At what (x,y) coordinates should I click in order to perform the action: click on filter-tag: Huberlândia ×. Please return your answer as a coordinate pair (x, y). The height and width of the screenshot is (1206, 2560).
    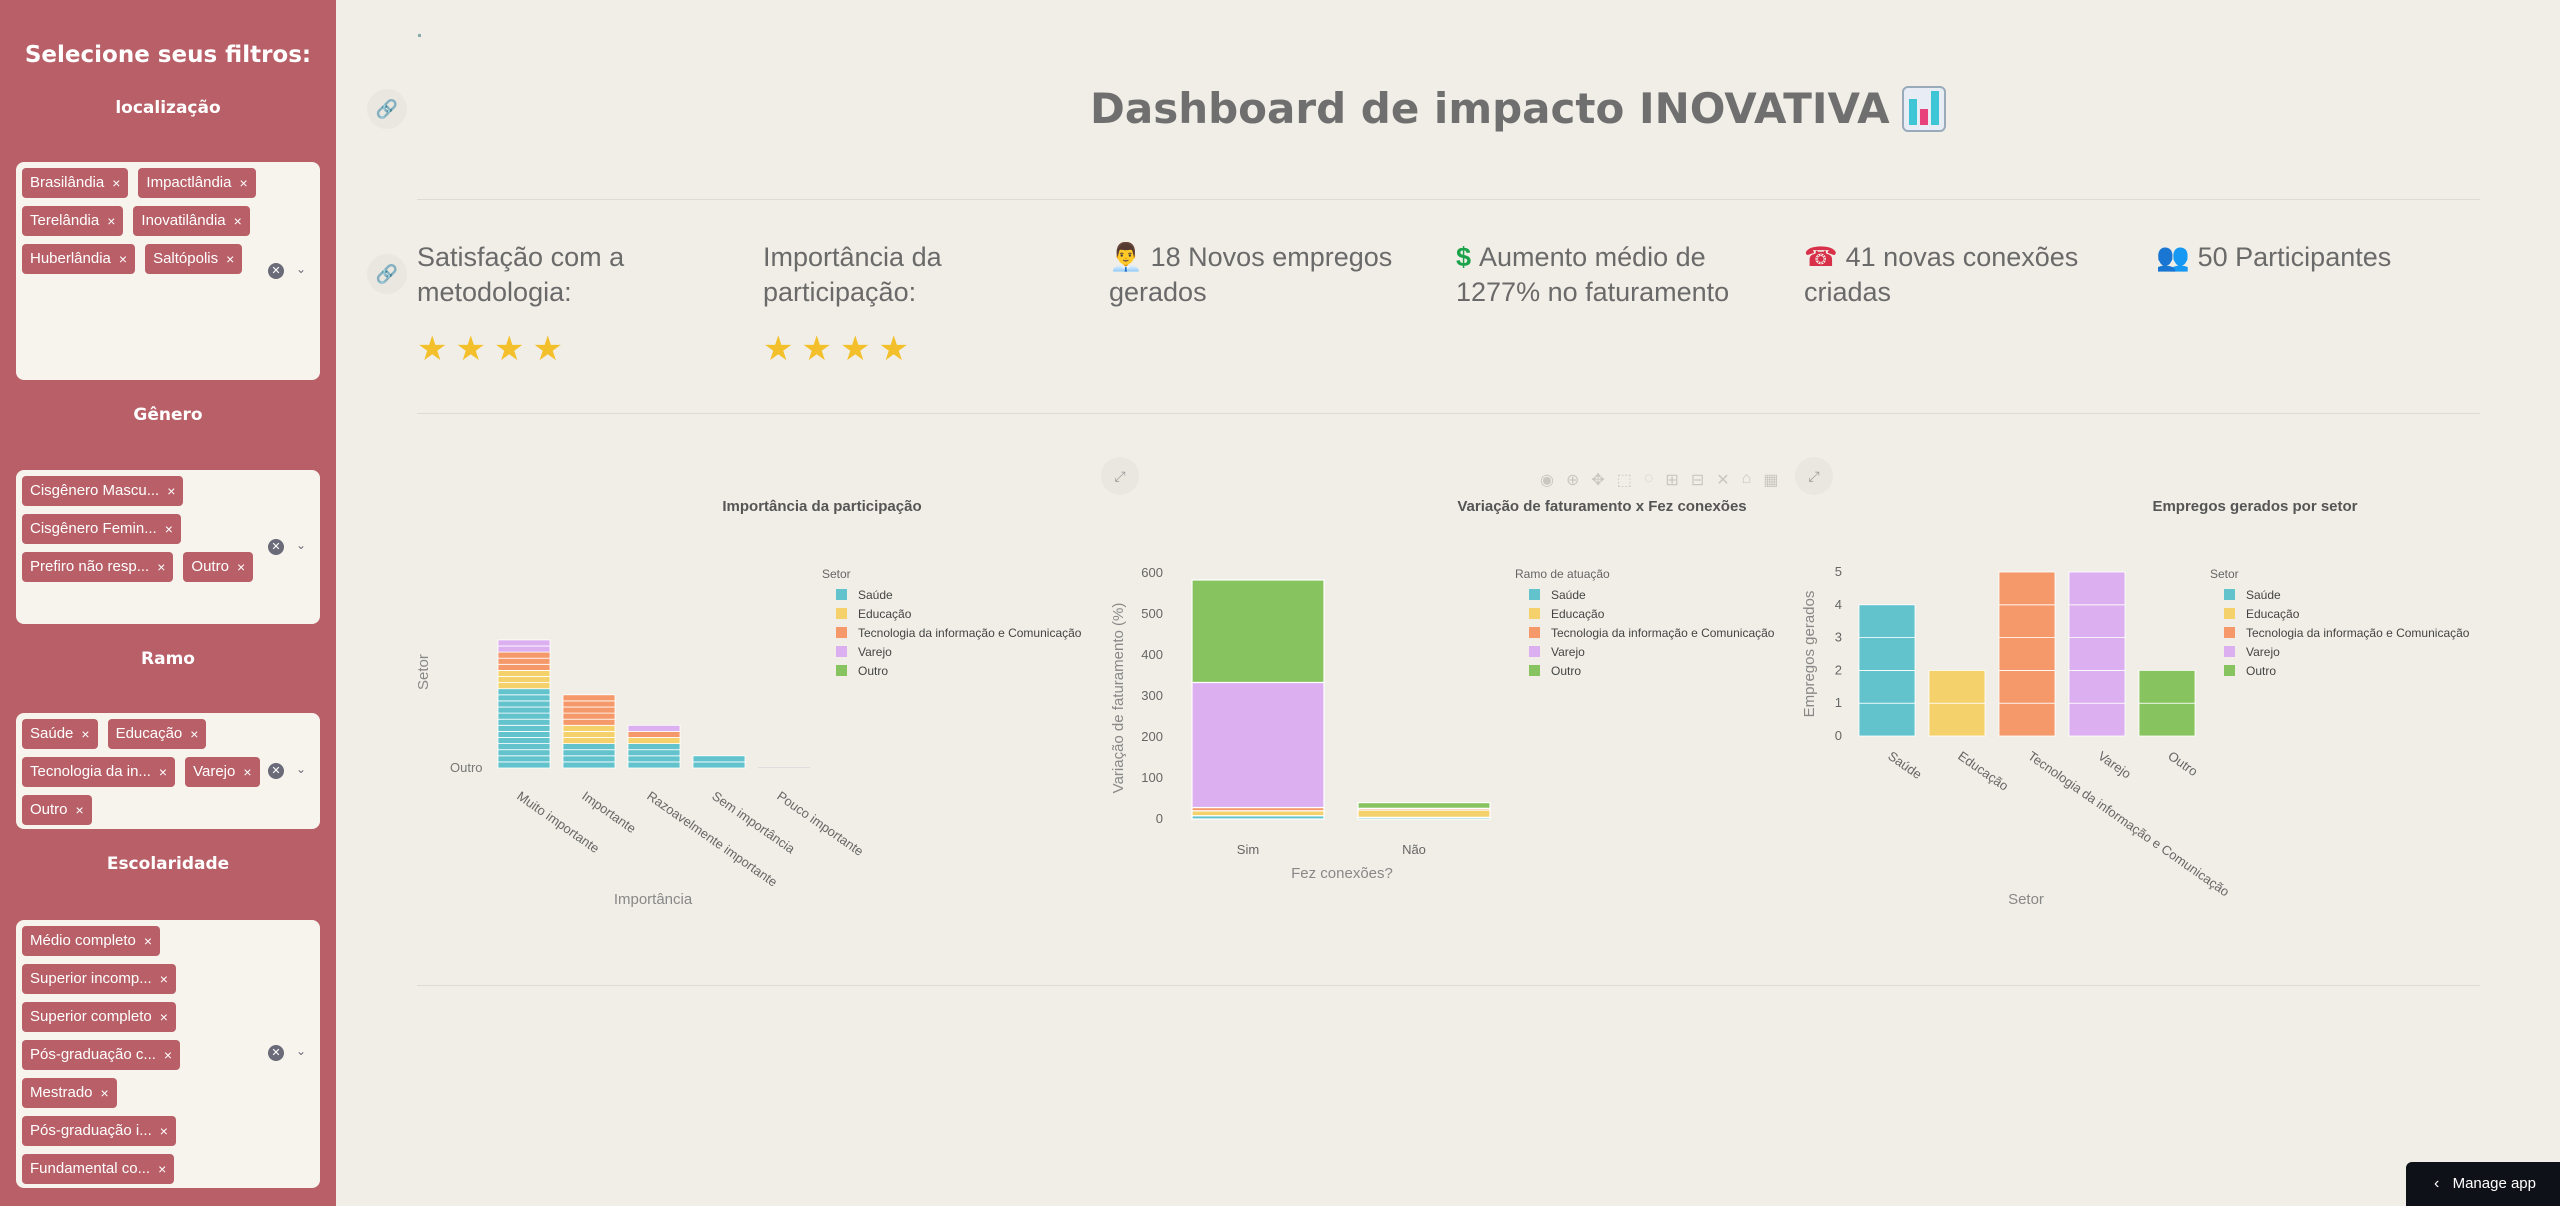
    Looking at the image, I should click on (79, 259).